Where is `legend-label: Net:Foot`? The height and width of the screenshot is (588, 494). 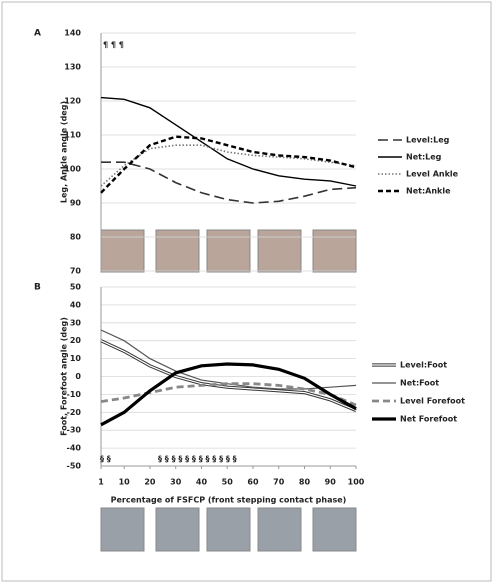 legend-label: Net:Foot is located at coordinates (419, 383).